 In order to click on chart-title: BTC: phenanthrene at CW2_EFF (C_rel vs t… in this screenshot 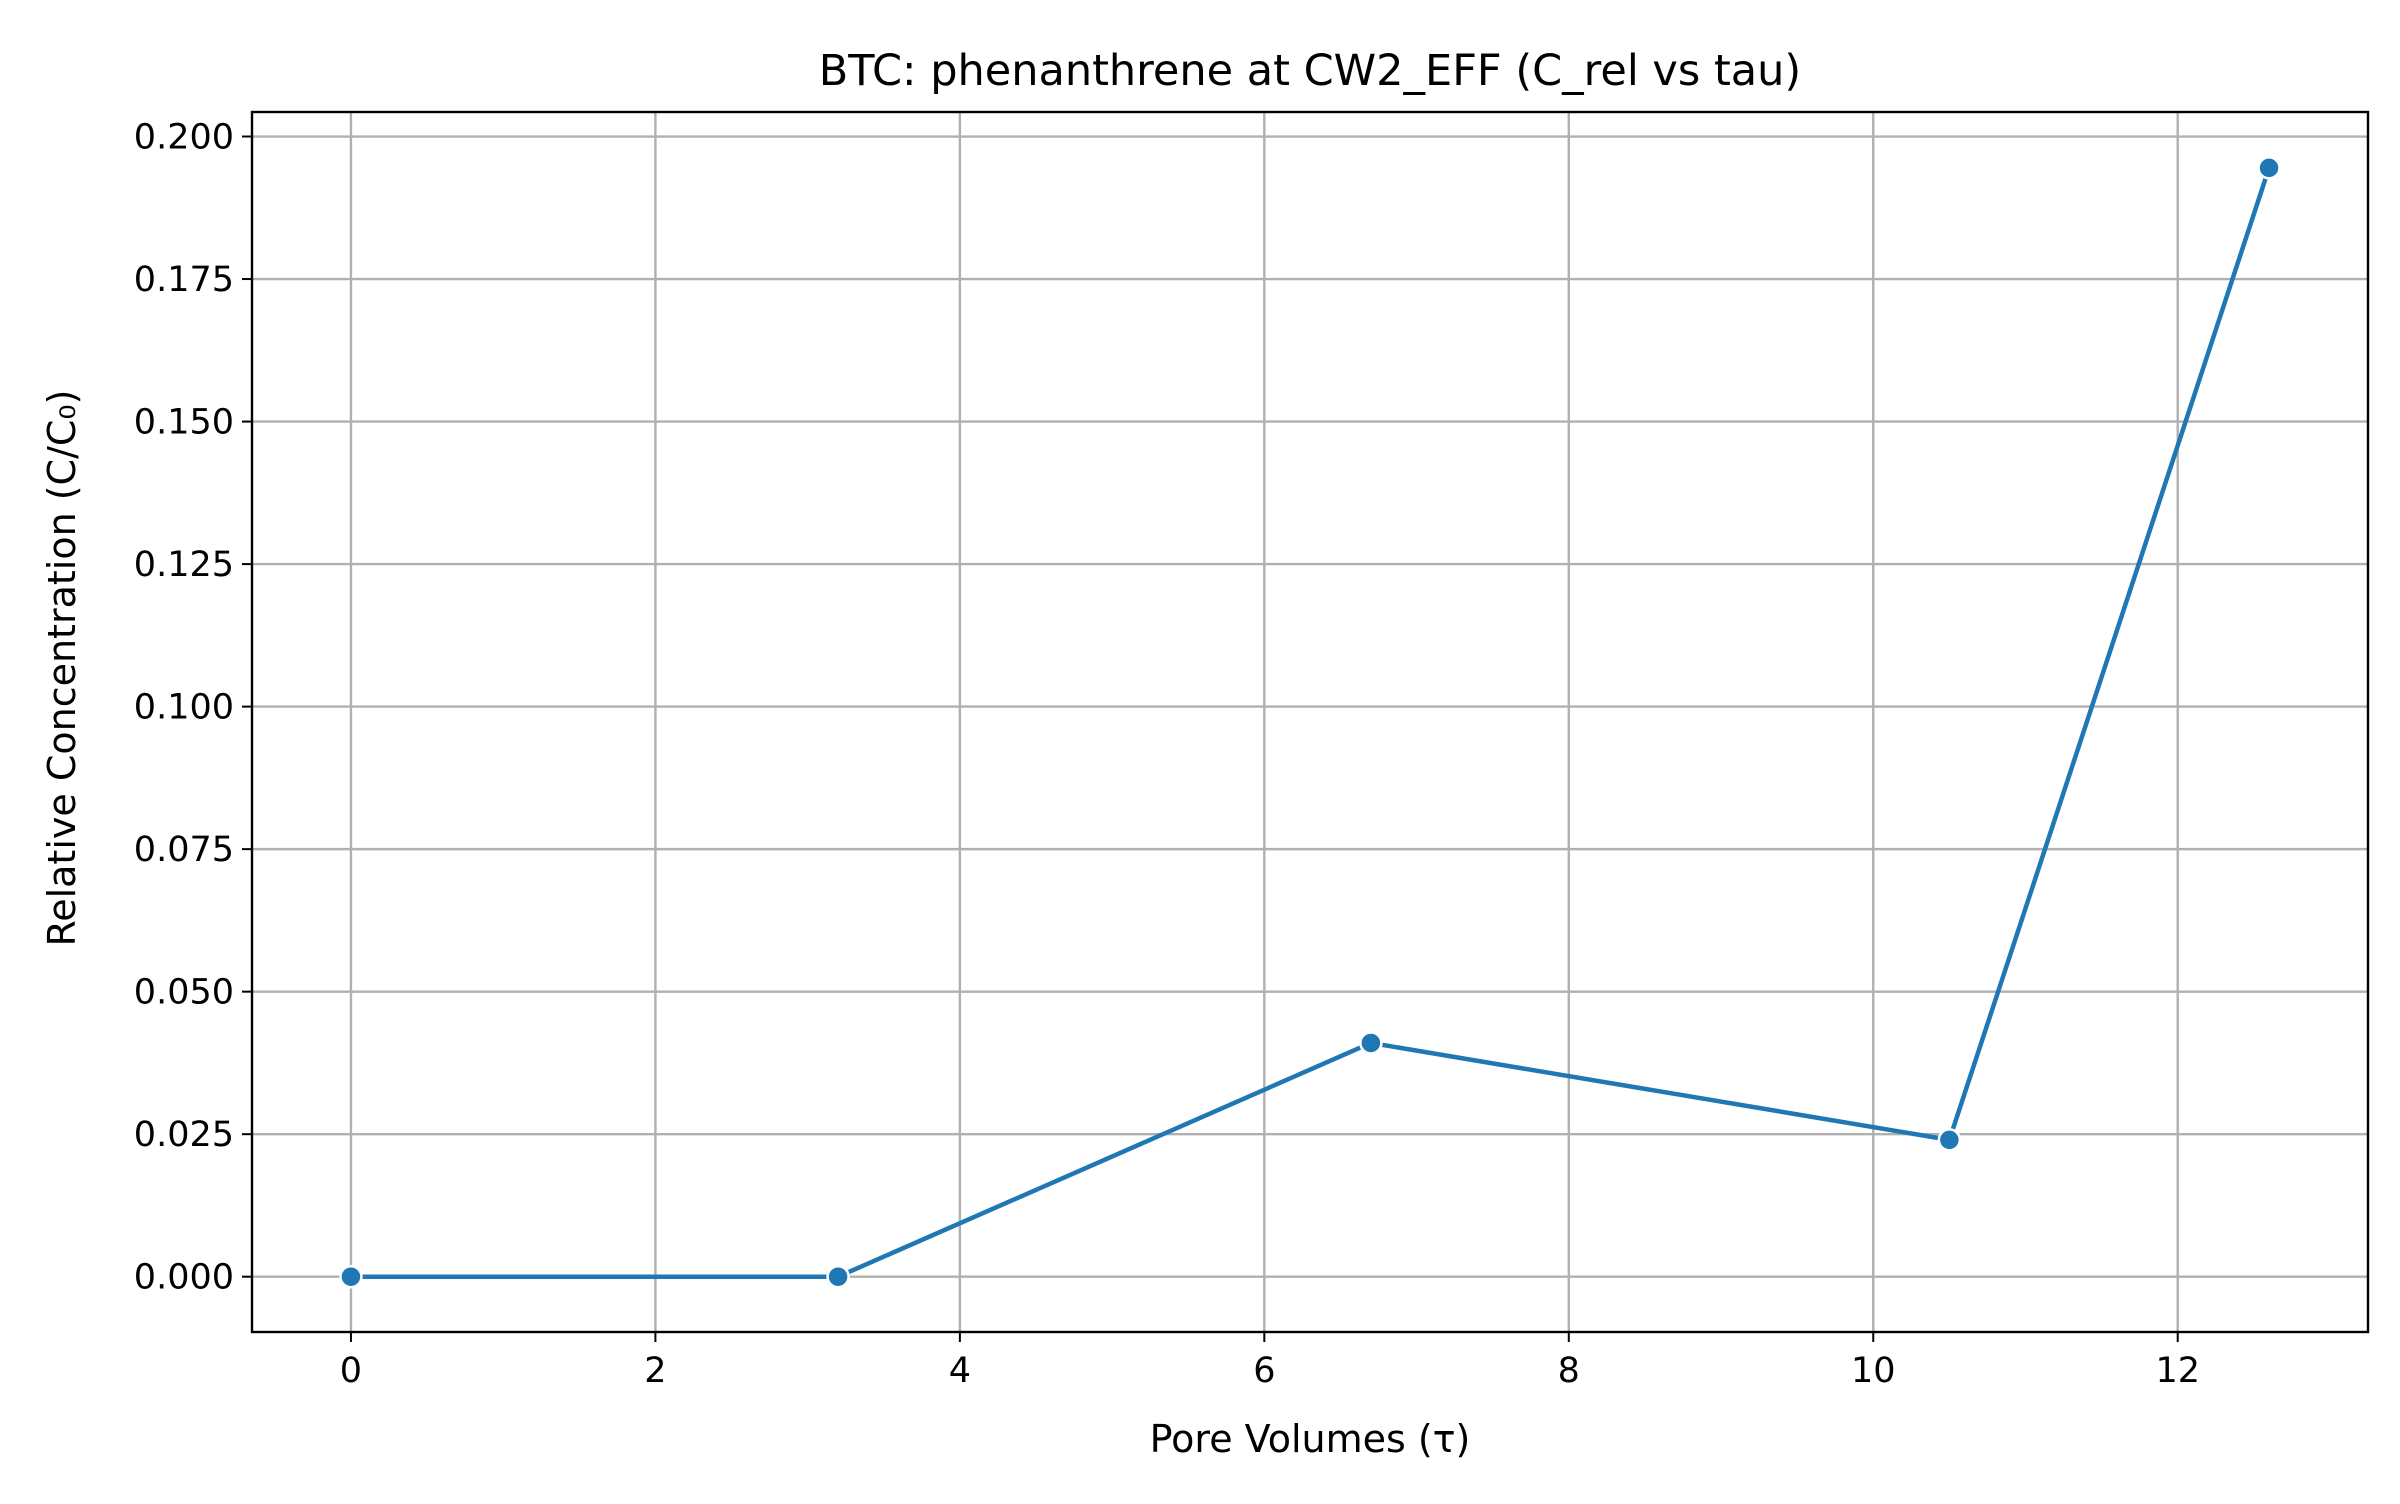, I will do `click(1310, 71)`.